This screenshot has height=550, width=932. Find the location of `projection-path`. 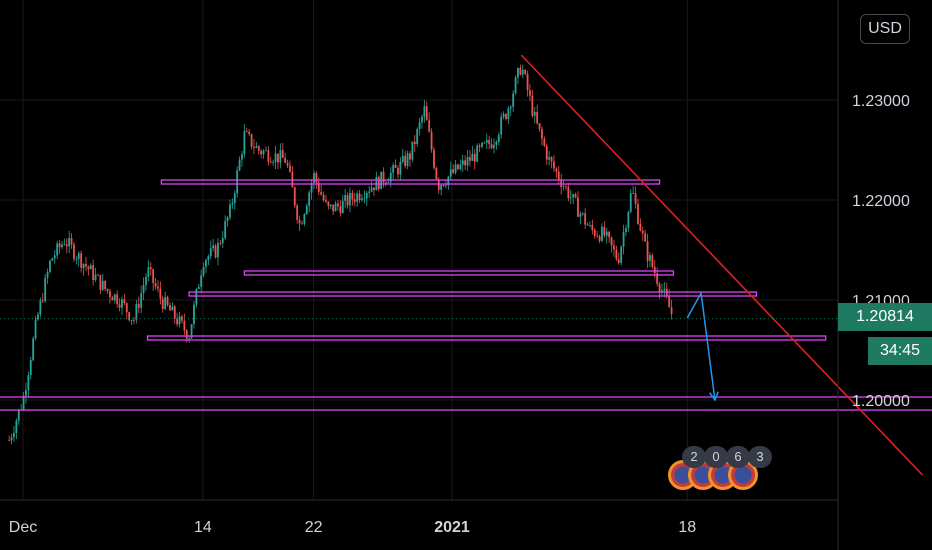

projection-path is located at coordinates (701, 345).